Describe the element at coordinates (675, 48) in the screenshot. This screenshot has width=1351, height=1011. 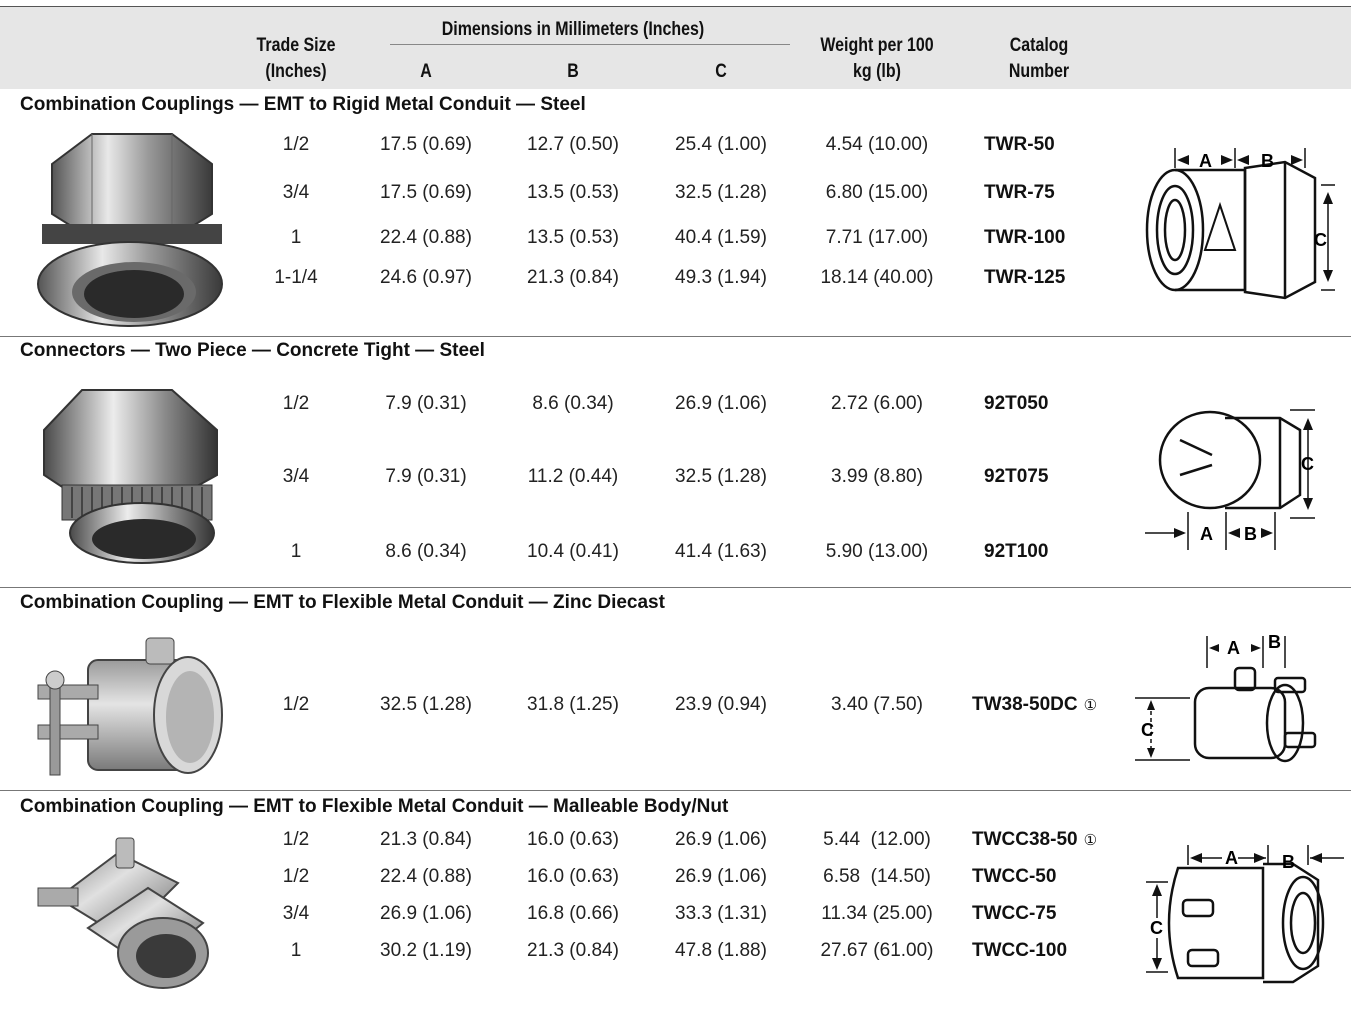
I see `table-header` at that location.